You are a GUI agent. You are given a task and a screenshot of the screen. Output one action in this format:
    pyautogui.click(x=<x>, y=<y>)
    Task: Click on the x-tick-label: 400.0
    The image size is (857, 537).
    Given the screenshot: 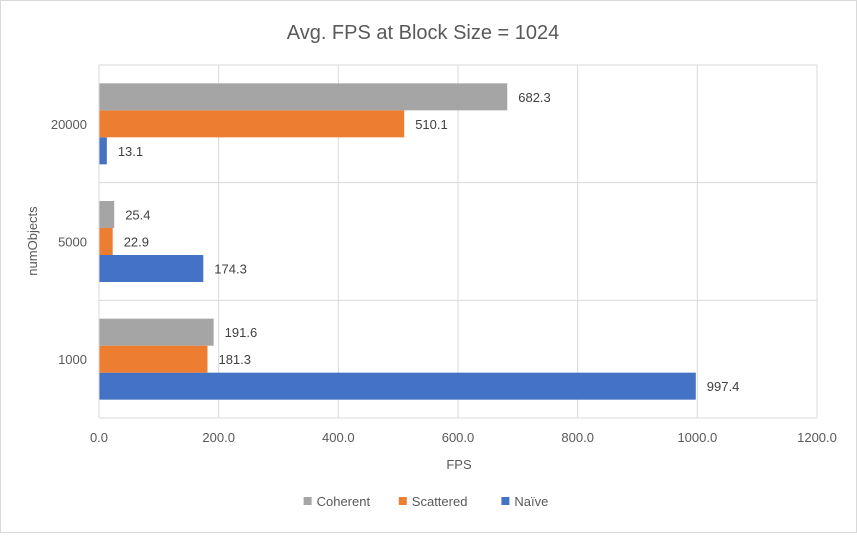 What is the action you would take?
    pyautogui.click(x=338, y=437)
    